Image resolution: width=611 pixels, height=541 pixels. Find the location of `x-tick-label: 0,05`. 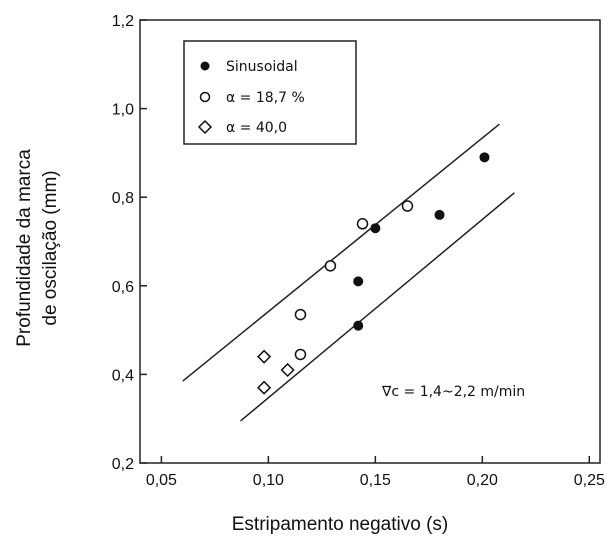

x-tick-label: 0,05 is located at coordinates (161, 480).